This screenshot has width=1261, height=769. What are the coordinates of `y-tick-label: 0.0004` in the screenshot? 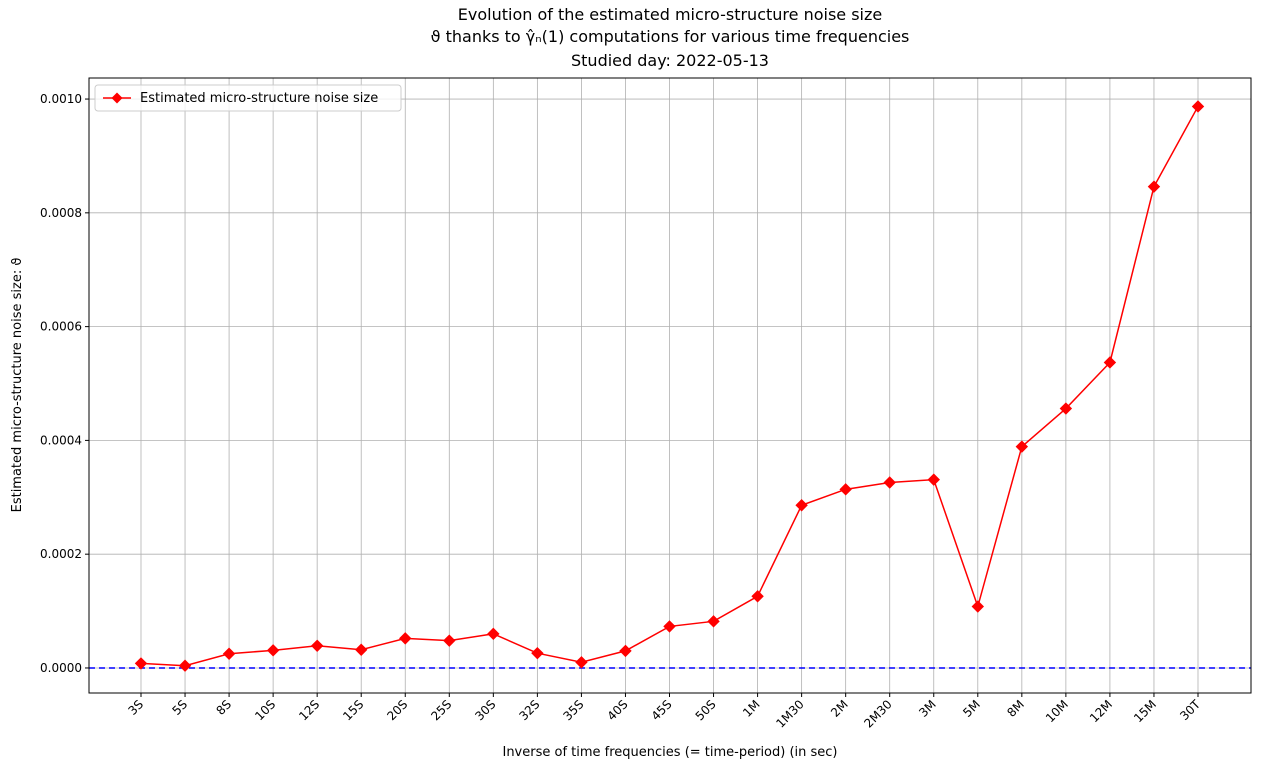 It's located at (61, 440).